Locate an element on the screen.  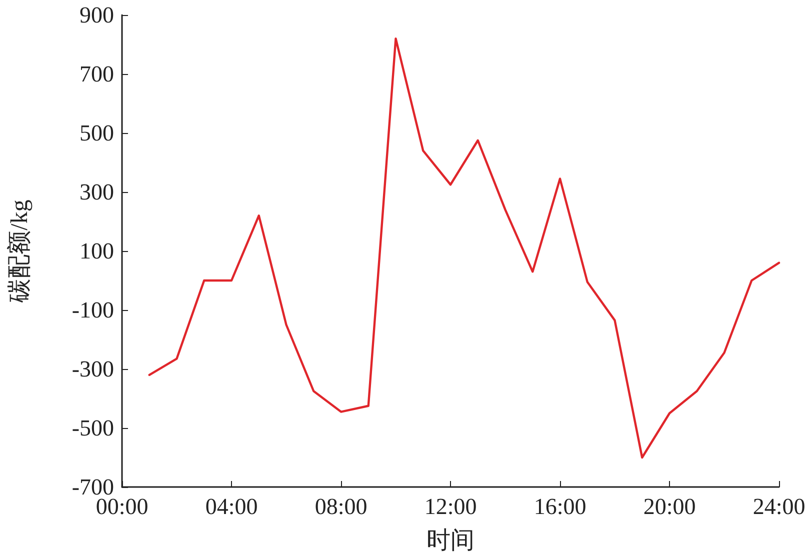
y-tick-label: 500 is located at coordinates (97, 133).